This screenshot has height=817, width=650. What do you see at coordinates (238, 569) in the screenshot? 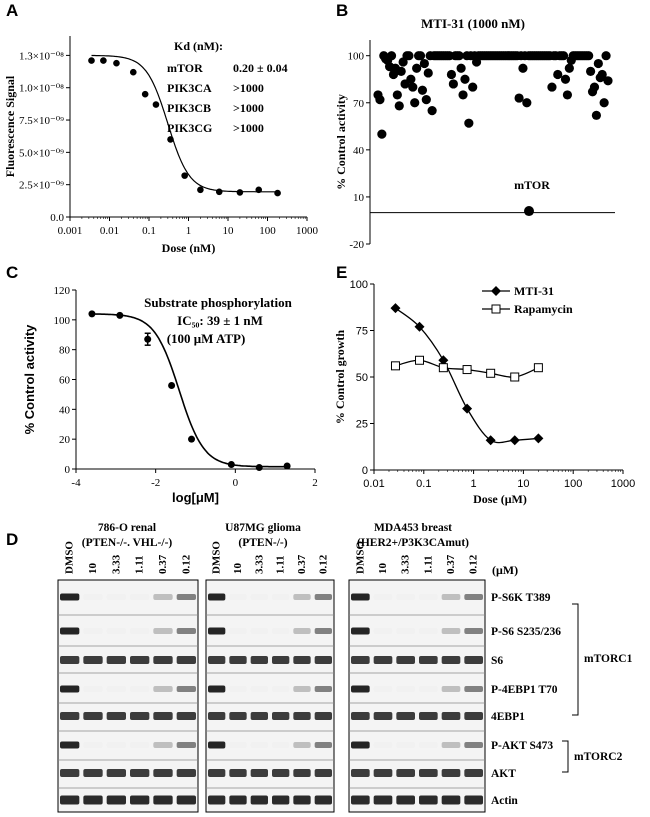
I see `lane-label: 10` at bounding box center [238, 569].